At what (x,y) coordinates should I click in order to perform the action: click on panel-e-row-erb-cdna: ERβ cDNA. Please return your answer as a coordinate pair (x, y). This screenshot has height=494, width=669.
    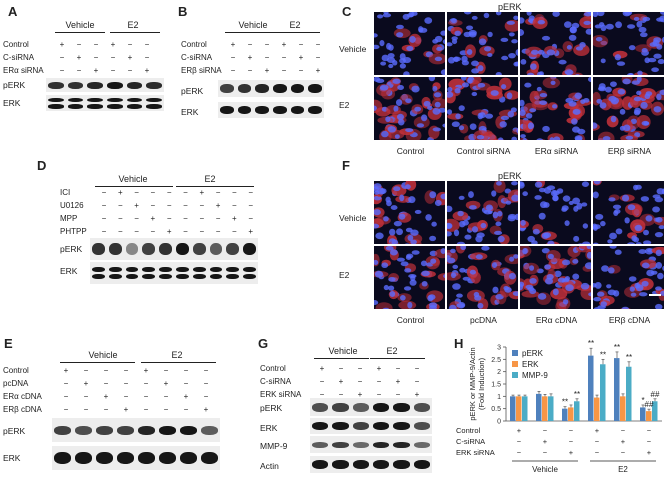
    Looking at the image, I should click on (22, 409).